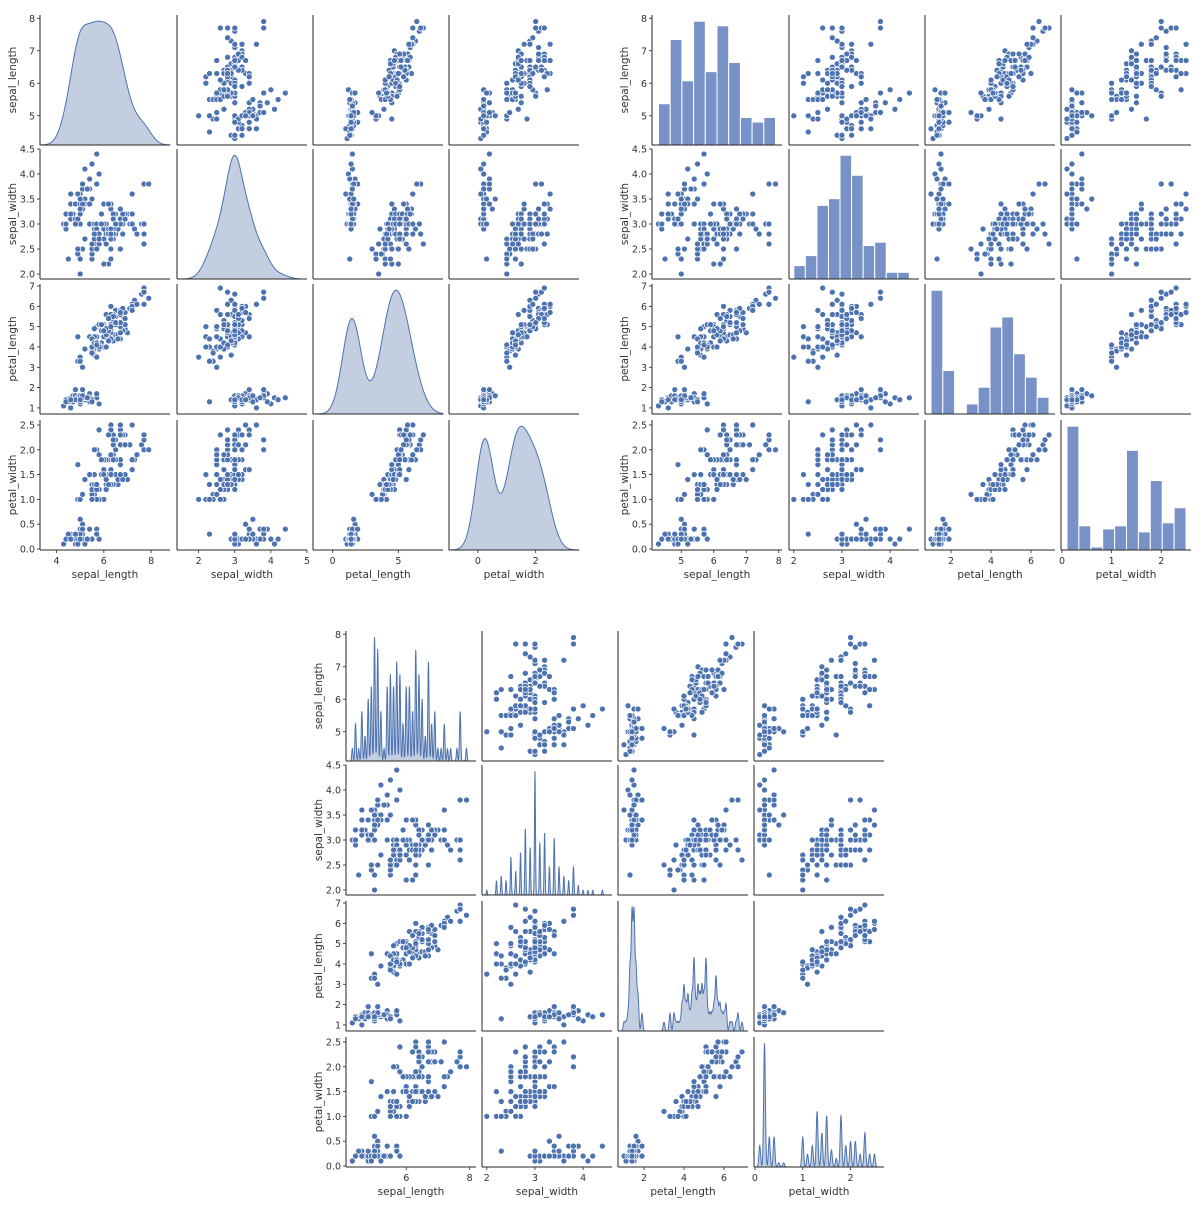  What do you see at coordinates (377, 80) in the screenshot?
I see `panel-sepal_length-vs-petal_length` at bounding box center [377, 80].